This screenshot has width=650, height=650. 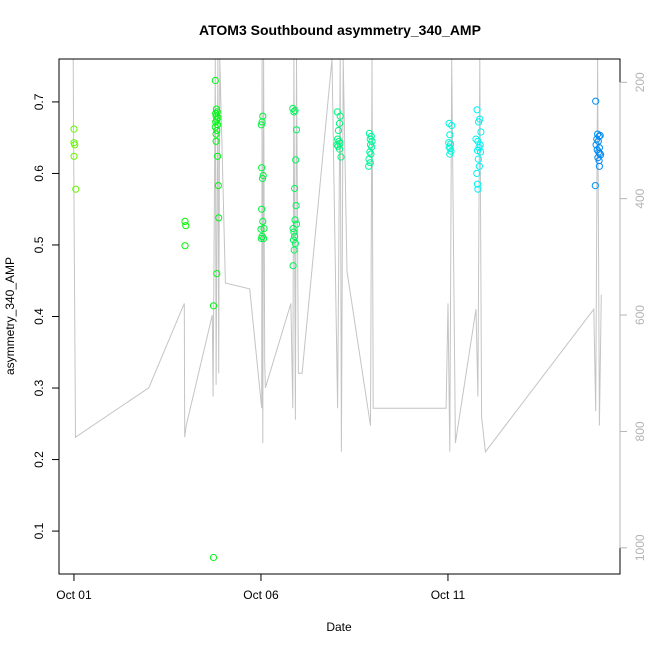 What do you see at coordinates (39, 316) in the screenshot?
I see `y-tick-label: 0.4` at bounding box center [39, 316].